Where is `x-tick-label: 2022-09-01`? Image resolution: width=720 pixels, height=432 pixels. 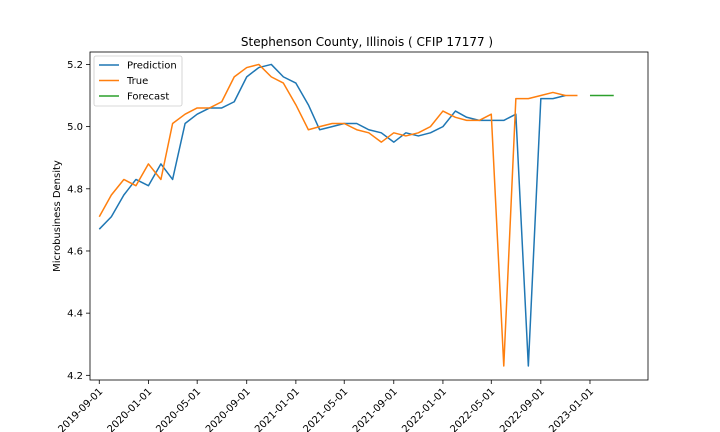 x-tick-label: 2022-09-01 is located at coordinates (522, 409).